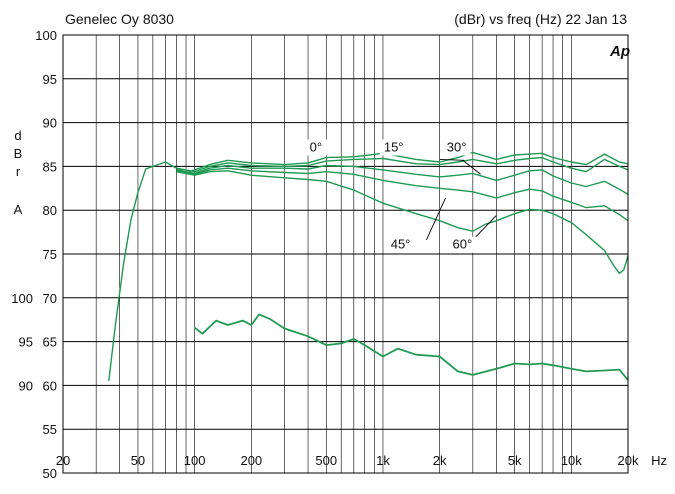 This screenshot has width=675, height=494. What do you see at coordinates (22, 298) in the screenshot?
I see `y-tick-label-secondary: 100` at bounding box center [22, 298].